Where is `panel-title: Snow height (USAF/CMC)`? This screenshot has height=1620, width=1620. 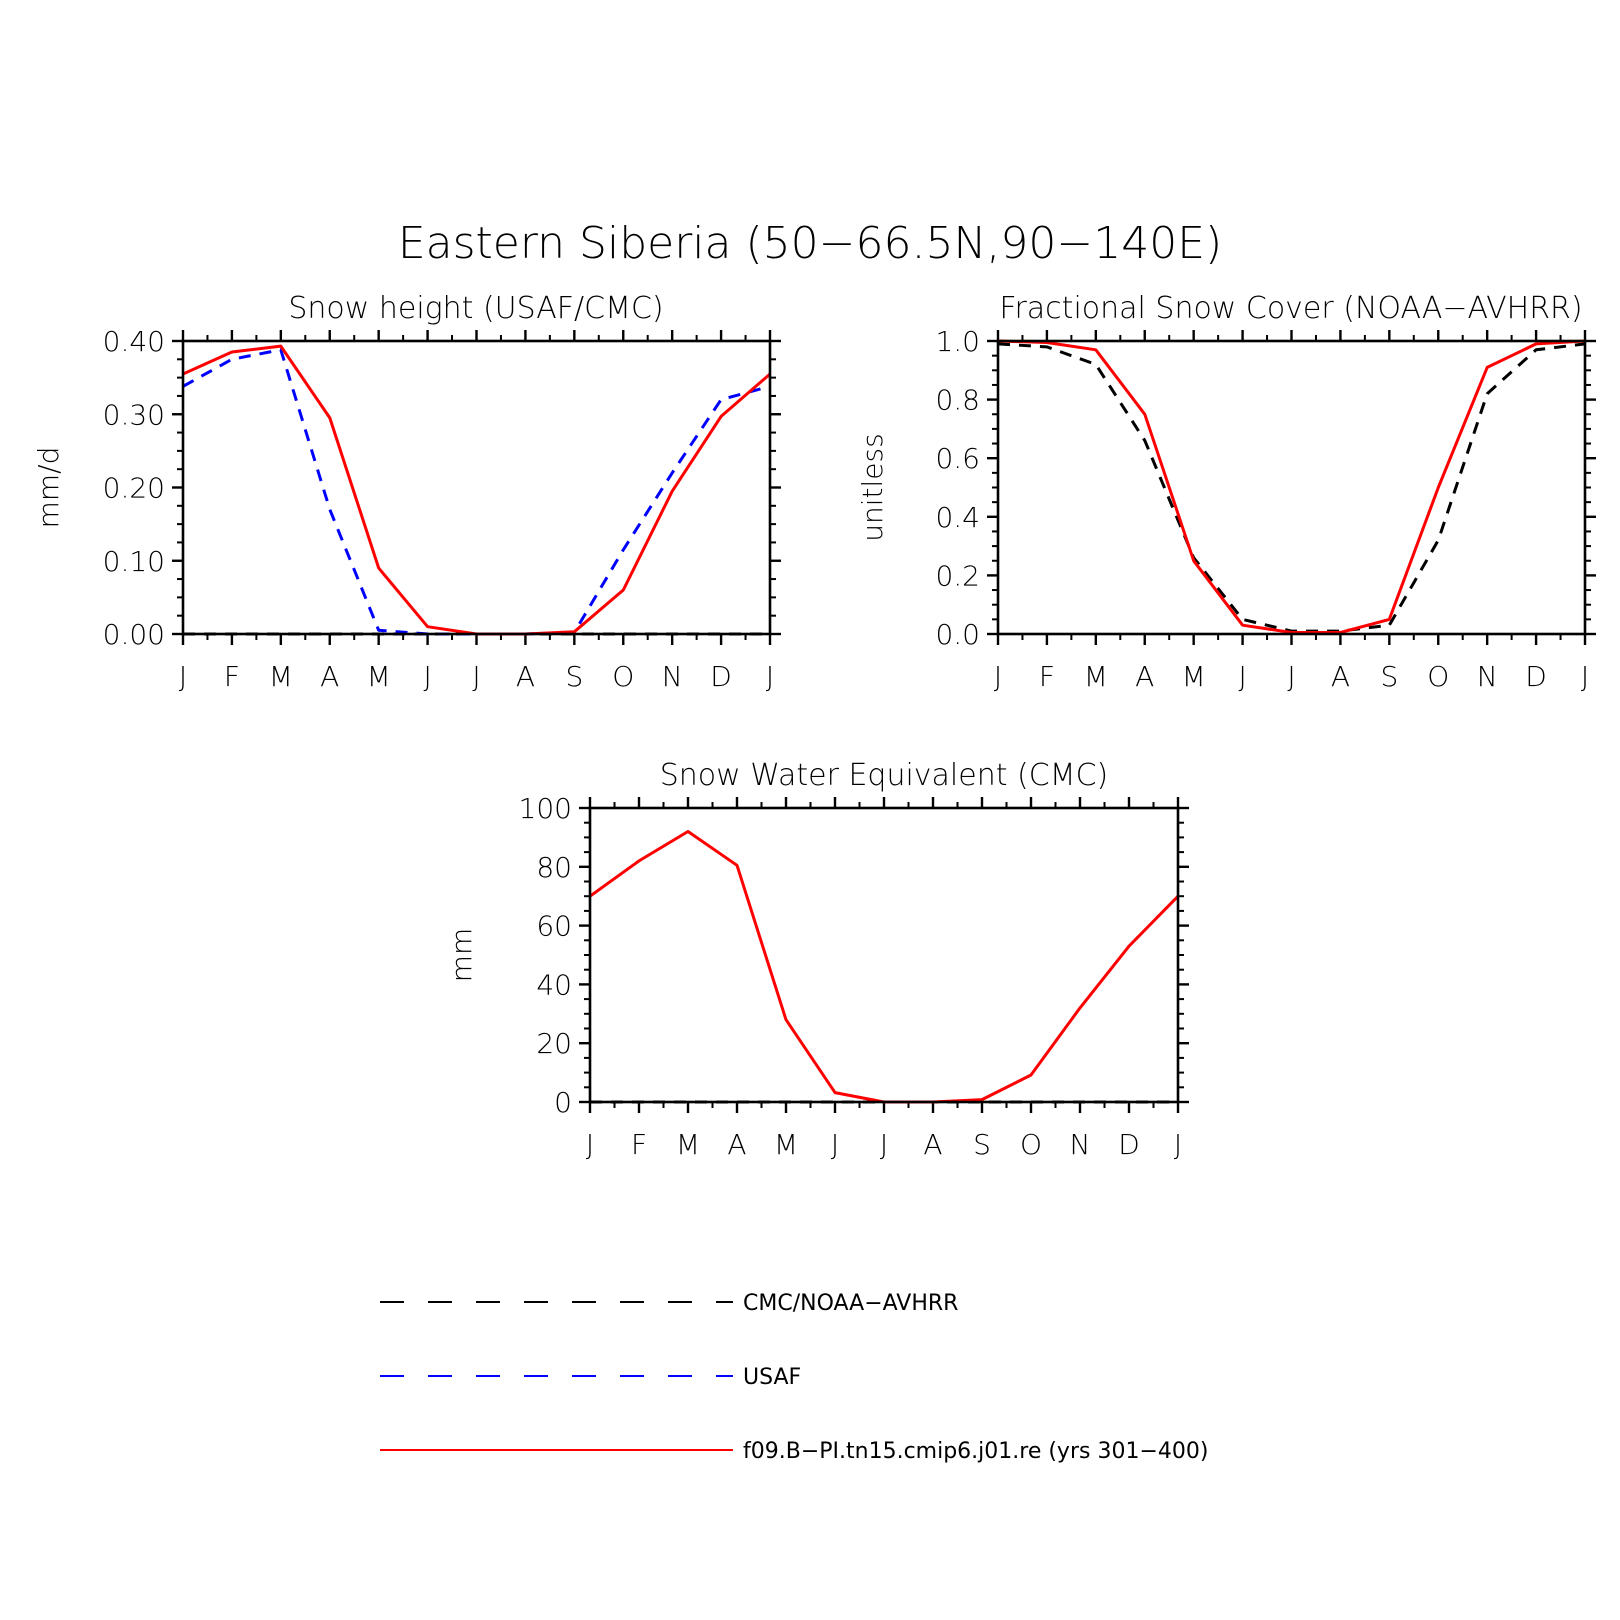
panel-title: Snow height (USAF/CMC) is located at coordinates (475, 308).